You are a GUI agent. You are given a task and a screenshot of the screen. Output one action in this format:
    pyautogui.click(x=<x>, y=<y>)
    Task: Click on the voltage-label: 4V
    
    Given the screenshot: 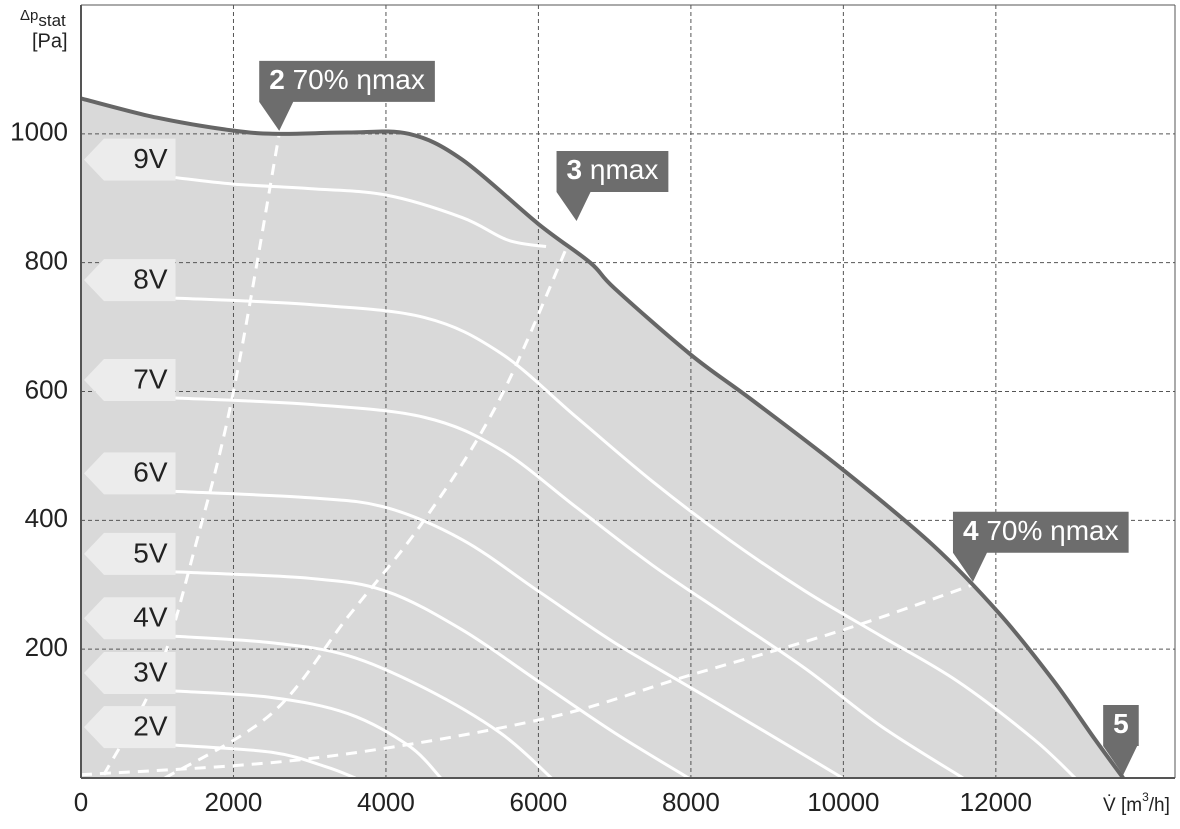 What is the action you would take?
    pyautogui.click(x=150, y=617)
    